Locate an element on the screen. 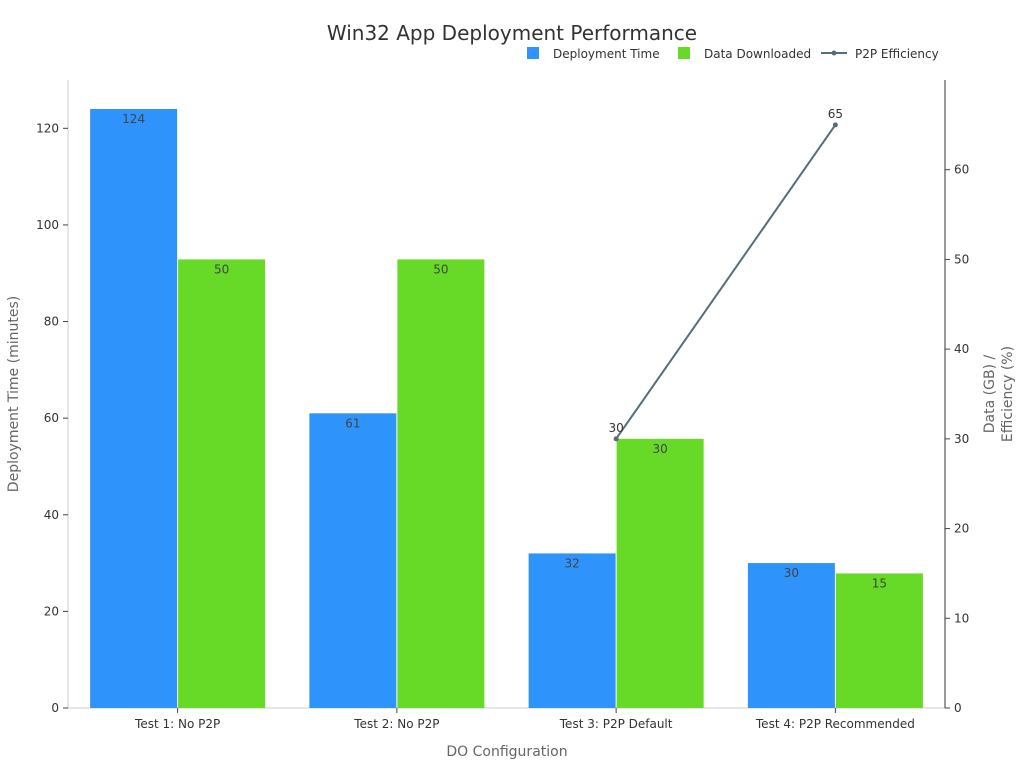  y-ticks-left: 0 20 40 60 80 100 120 is located at coordinates (52, 418).